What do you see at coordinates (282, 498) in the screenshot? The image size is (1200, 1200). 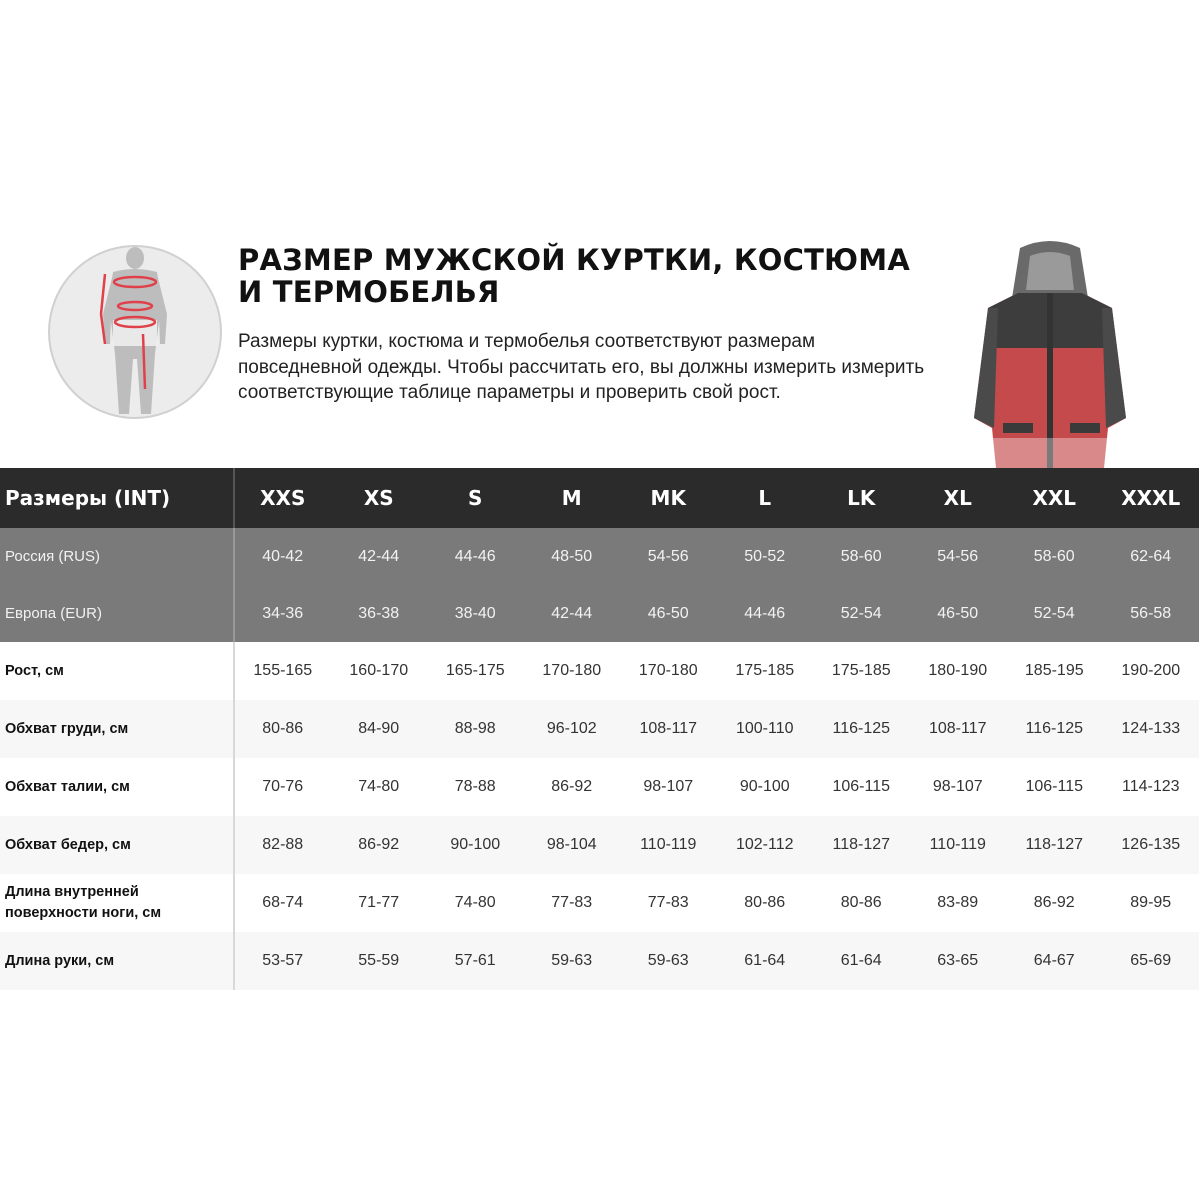 I see `size-header-xxs: XXS` at bounding box center [282, 498].